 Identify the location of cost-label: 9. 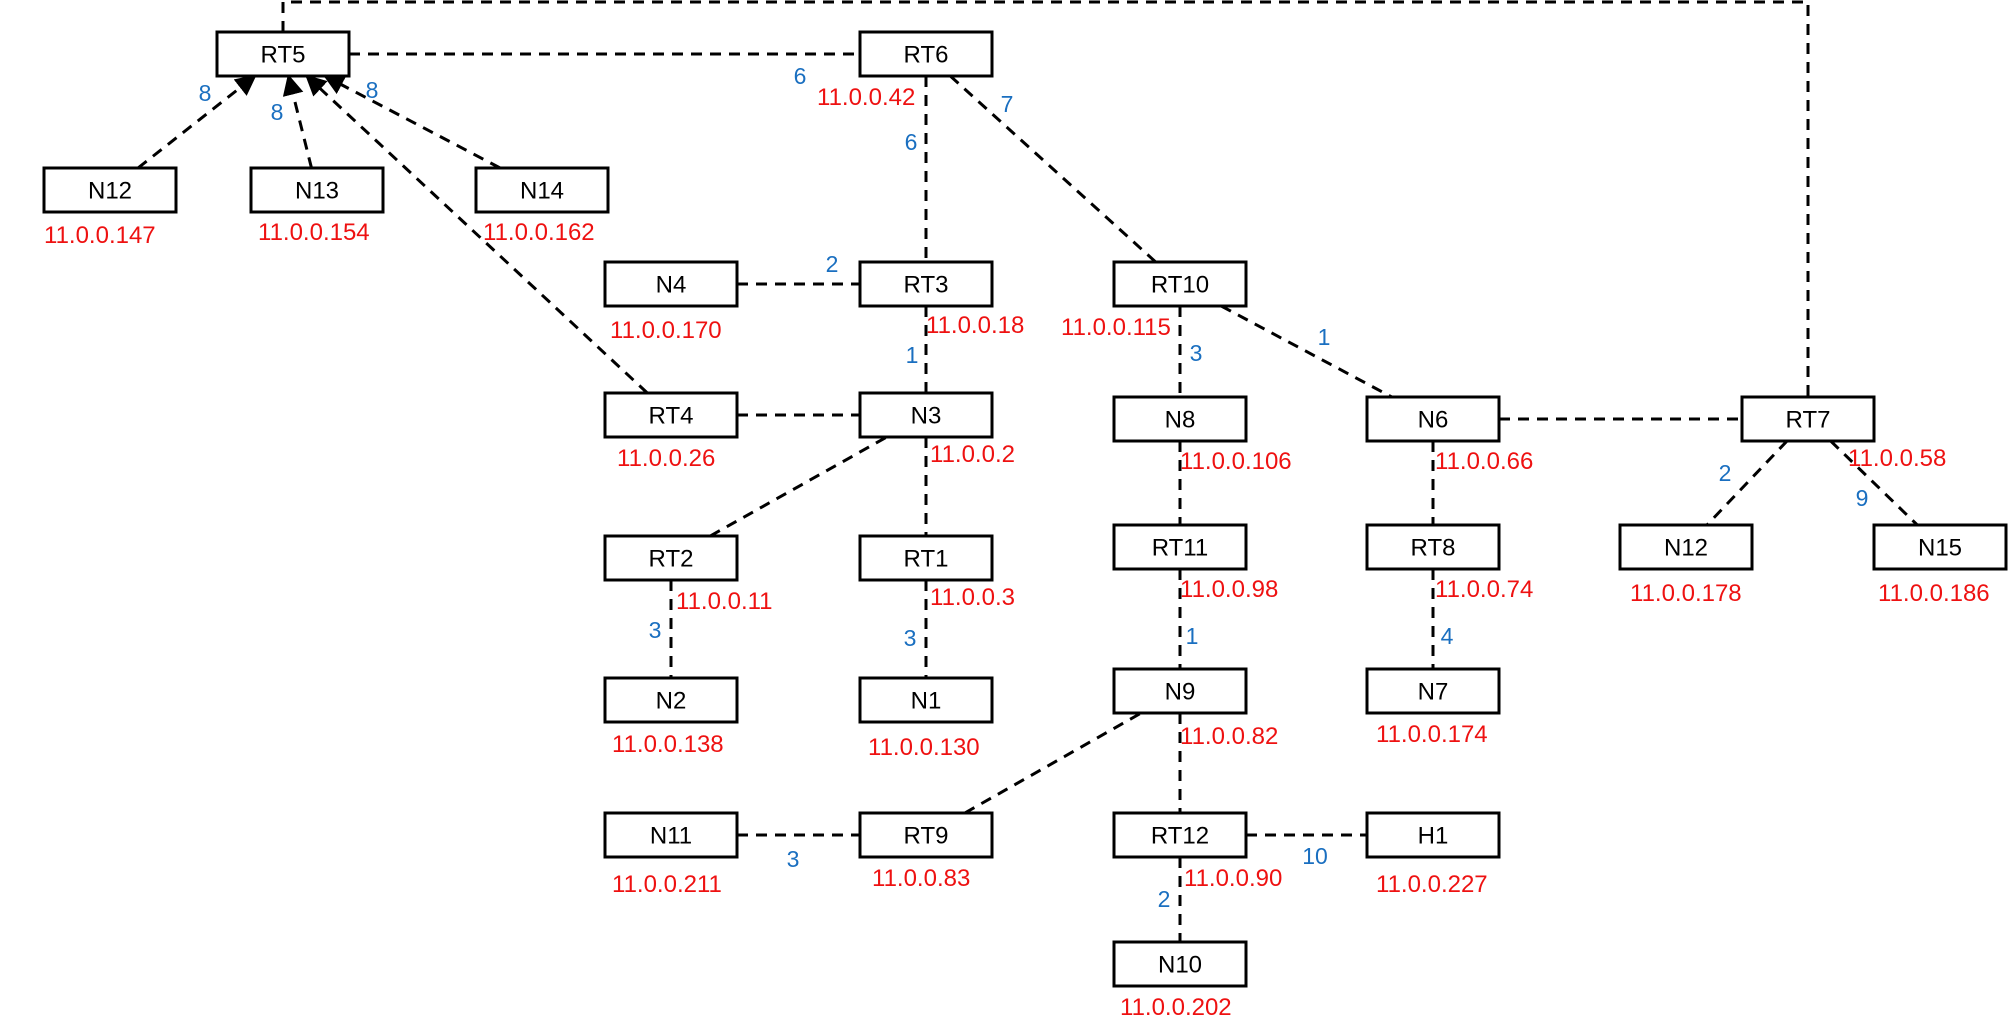
(1862, 498).